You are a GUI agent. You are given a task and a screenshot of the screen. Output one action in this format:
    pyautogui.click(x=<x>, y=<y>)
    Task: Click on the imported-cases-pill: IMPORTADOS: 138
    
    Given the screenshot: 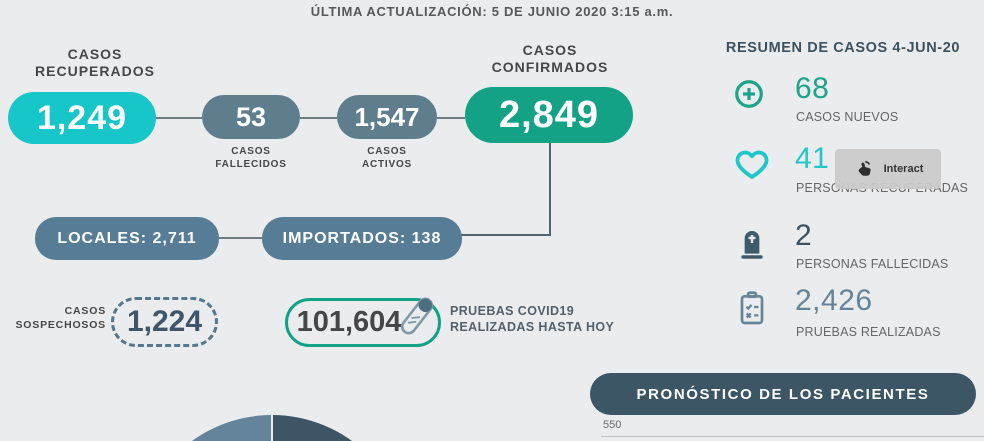 What is the action you would take?
    pyautogui.click(x=362, y=238)
    